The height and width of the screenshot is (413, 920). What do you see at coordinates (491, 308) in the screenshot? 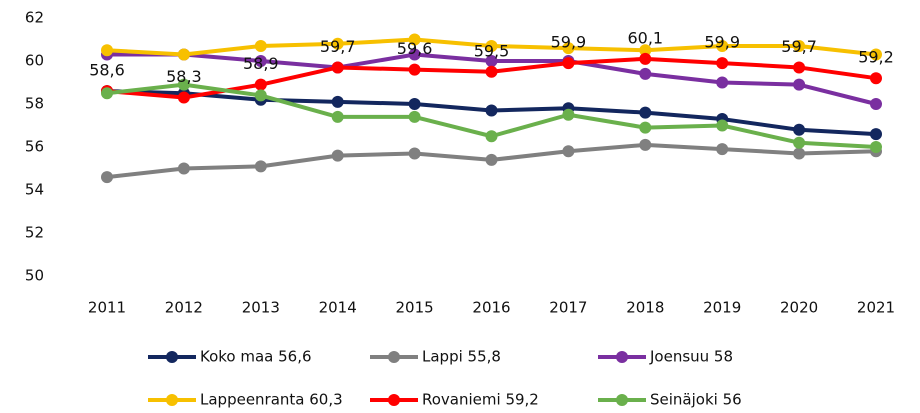
I see `x-tick-label: 2016` at bounding box center [491, 308].